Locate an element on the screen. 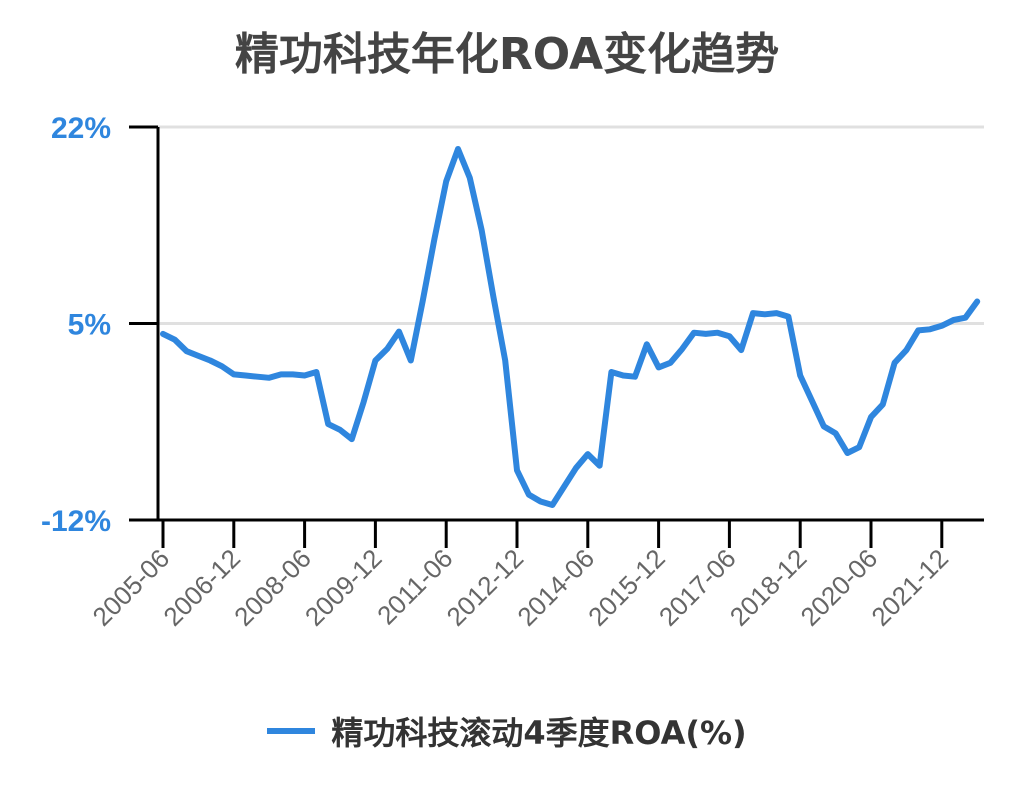  x-tick-label: 2008-06 is located at coordinates (272, 587).